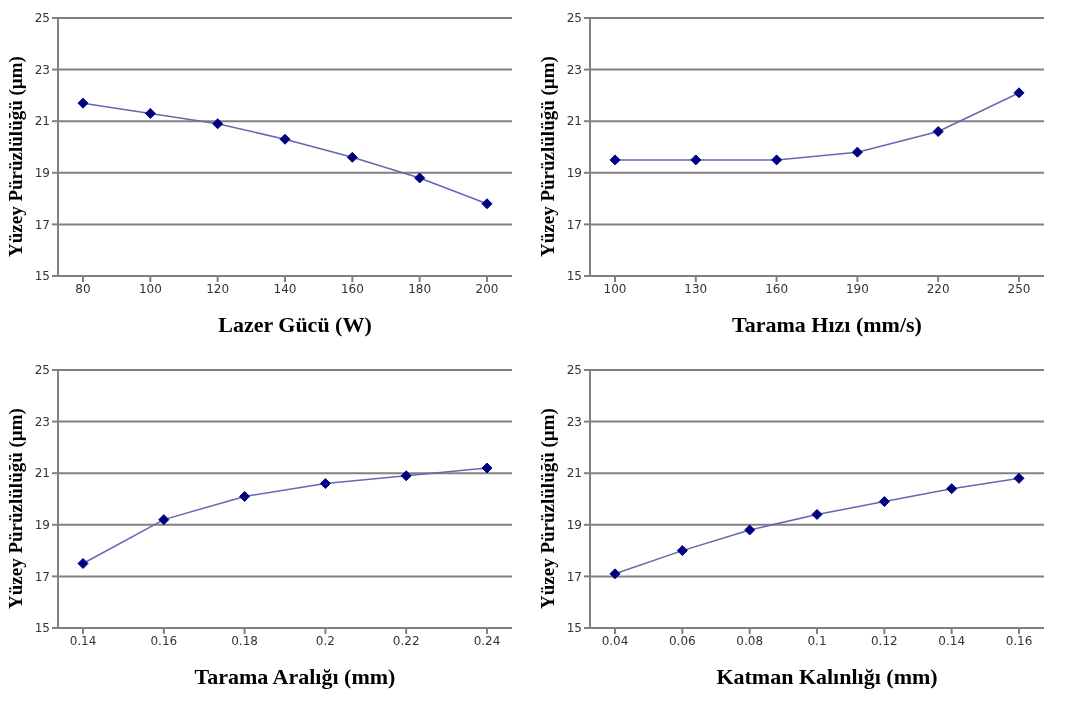 The height and width of the screenshot is (713, 1065). I want to click on x-axis-title: Lazer Gücü (W), so click(295, 325).